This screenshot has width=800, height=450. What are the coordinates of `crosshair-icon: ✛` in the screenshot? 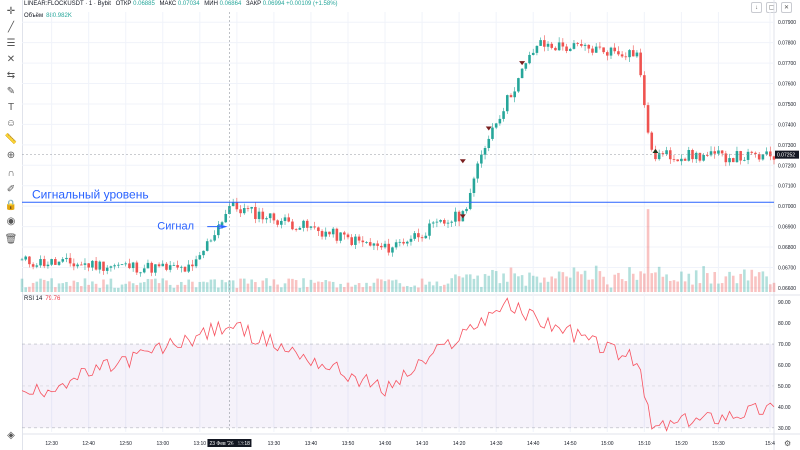 It's located at (11, 11).